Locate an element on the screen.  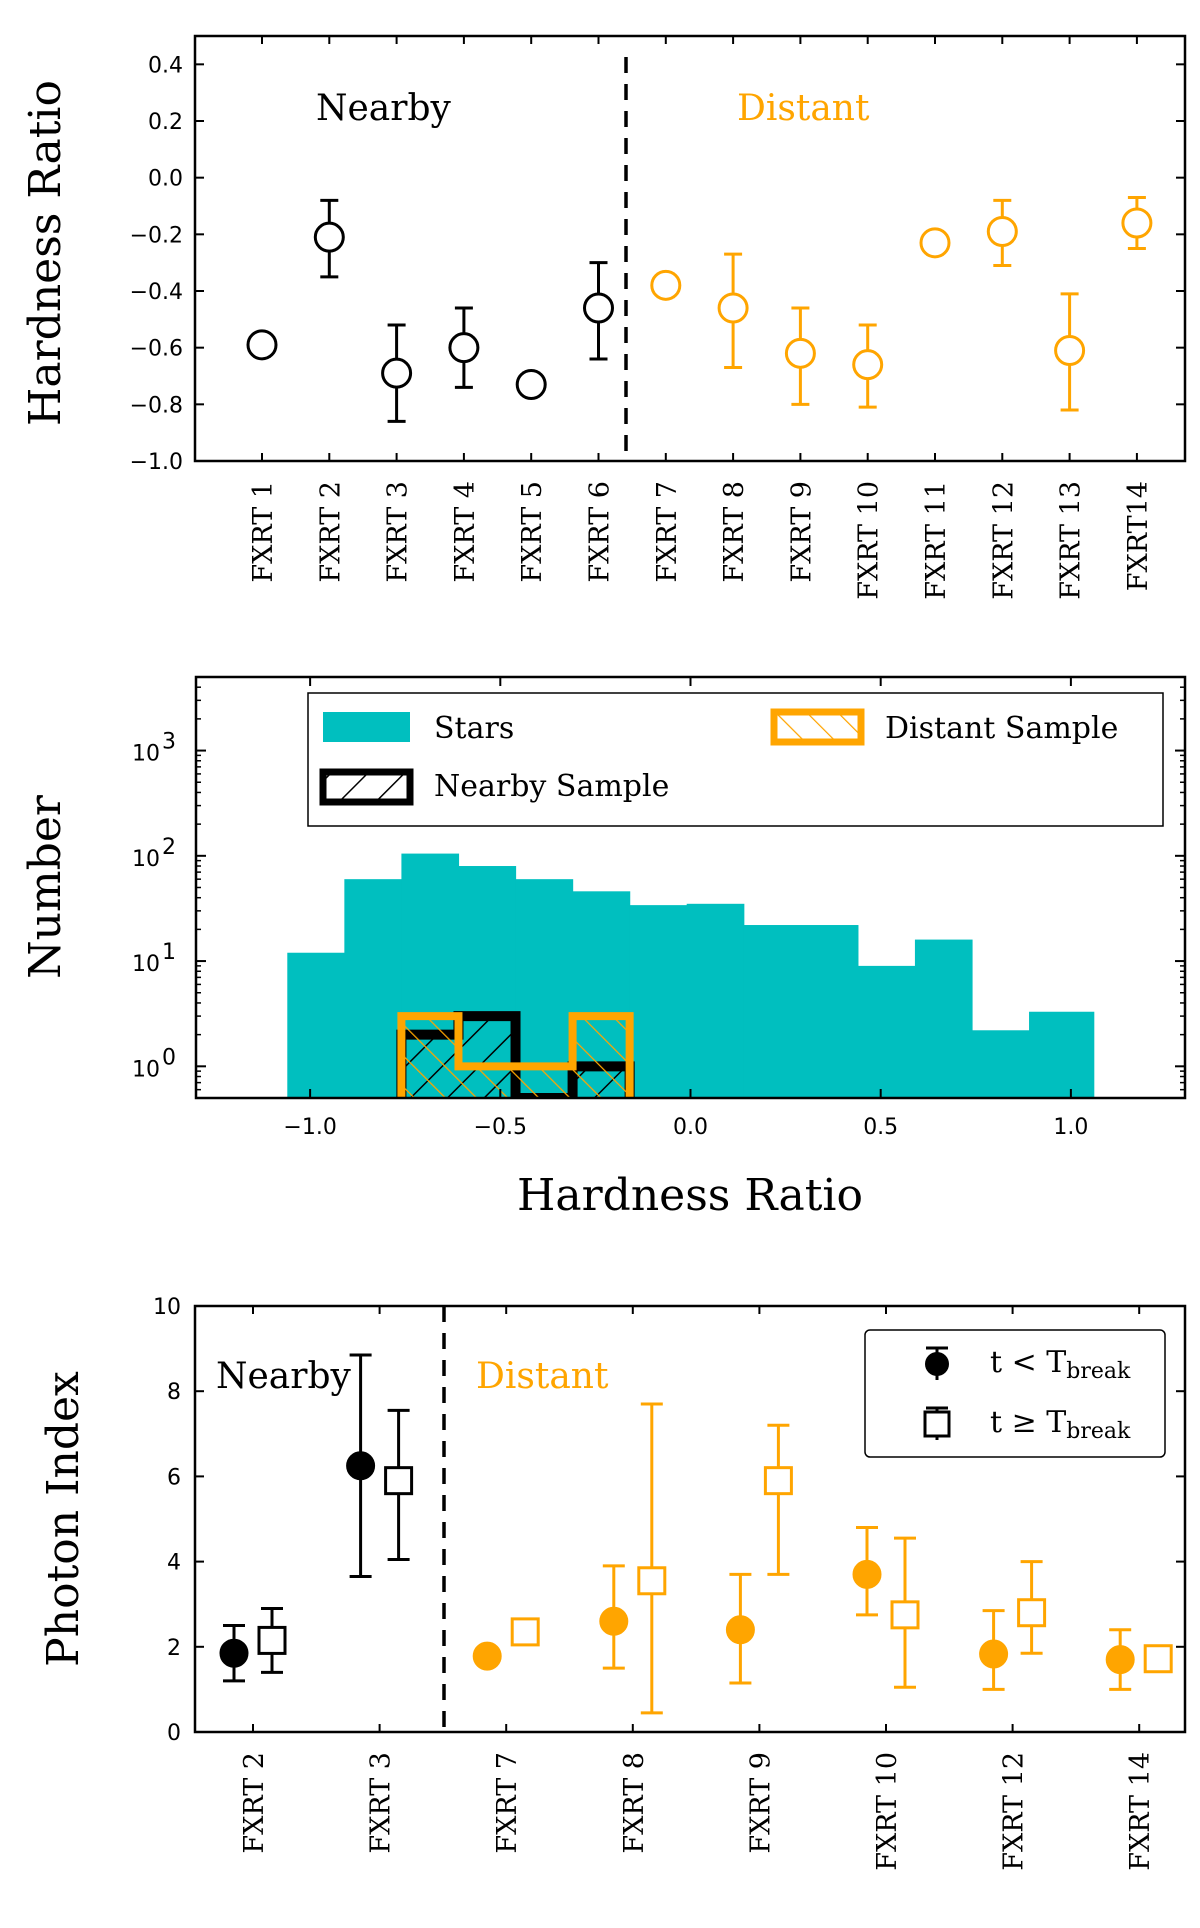
x-tick-label: 1.0 is located at coordinates (1070, 1127).